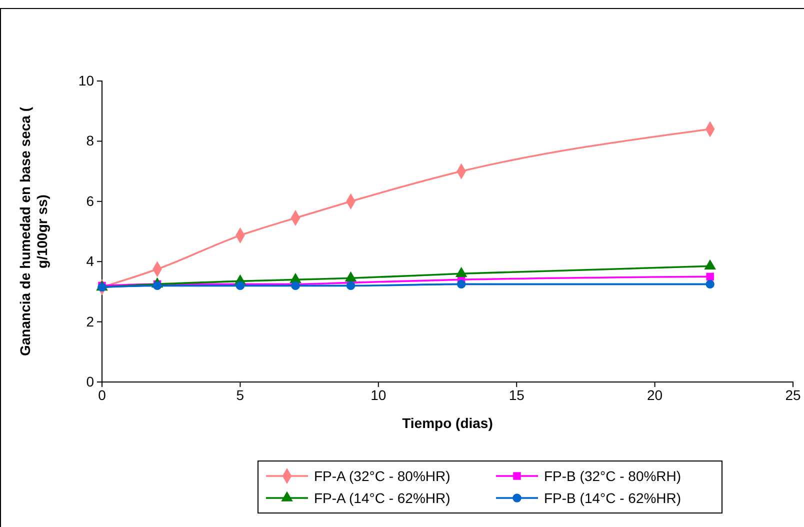 The height and width of the screenshot is (527, 804). I want to click on x-tick-label: 25, so click(793, 394).